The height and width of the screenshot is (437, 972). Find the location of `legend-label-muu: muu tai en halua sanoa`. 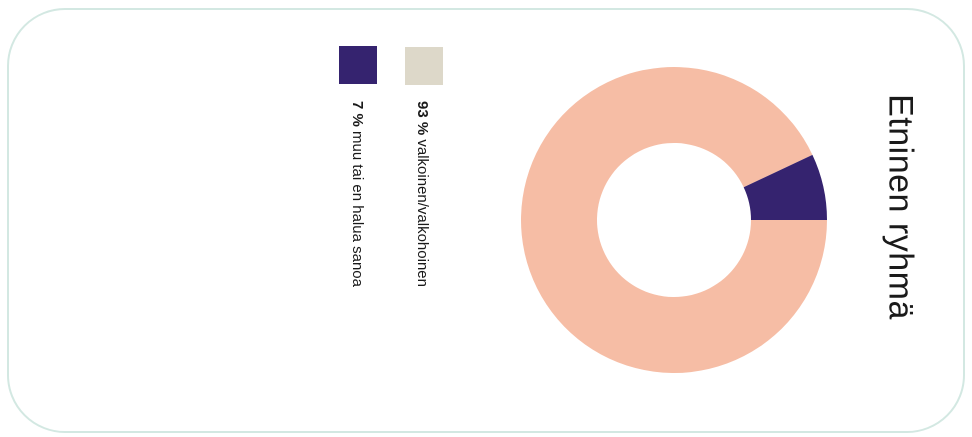

legend-label-muu: muu tai en halua sanoa is located at coordinates (357, 209).